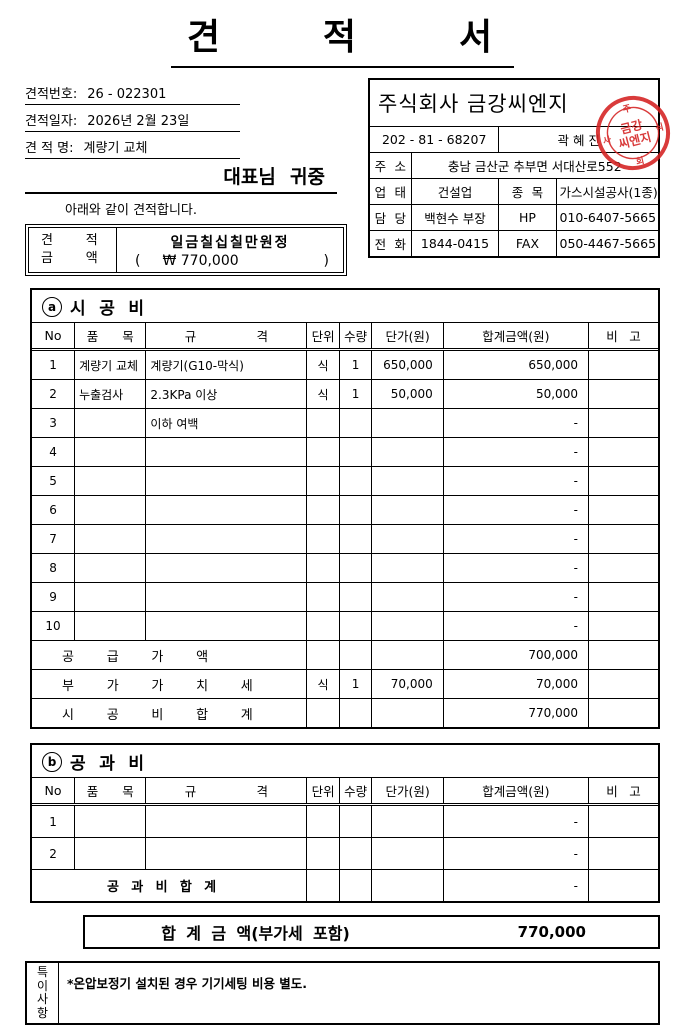  What do you see at coordinates (110, 792) in the screenshot?
I see `header-item: 품 목` at bounding box center [110, 792].